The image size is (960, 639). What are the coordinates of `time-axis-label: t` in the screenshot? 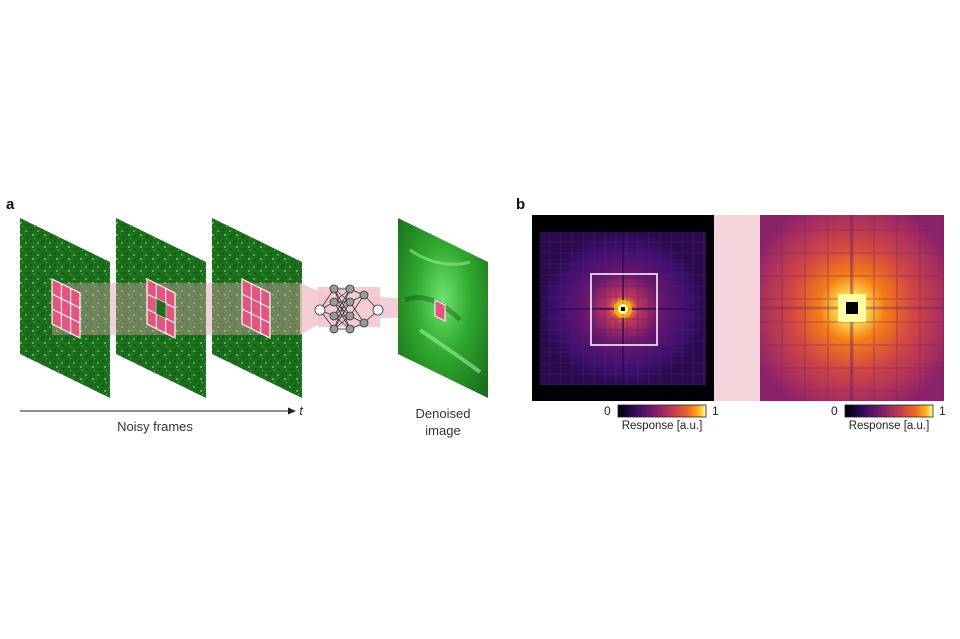 It's located at (301, 410).